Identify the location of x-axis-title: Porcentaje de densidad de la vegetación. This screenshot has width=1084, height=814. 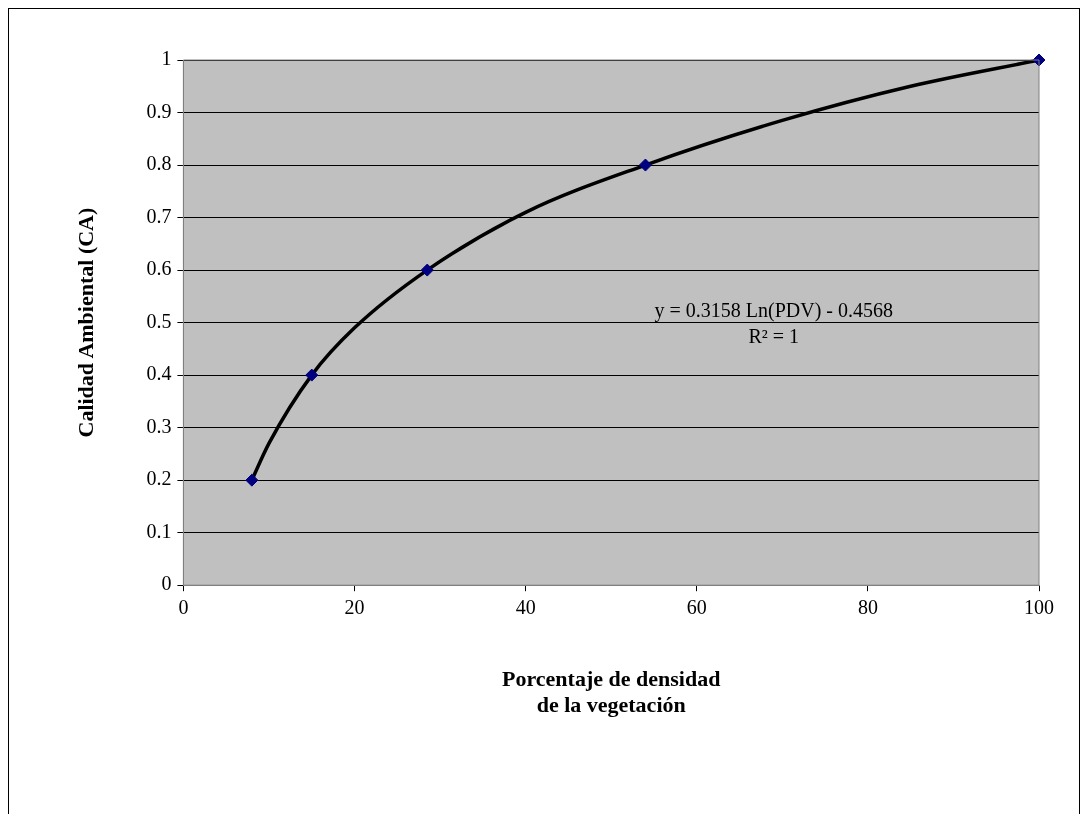
(611, 692).